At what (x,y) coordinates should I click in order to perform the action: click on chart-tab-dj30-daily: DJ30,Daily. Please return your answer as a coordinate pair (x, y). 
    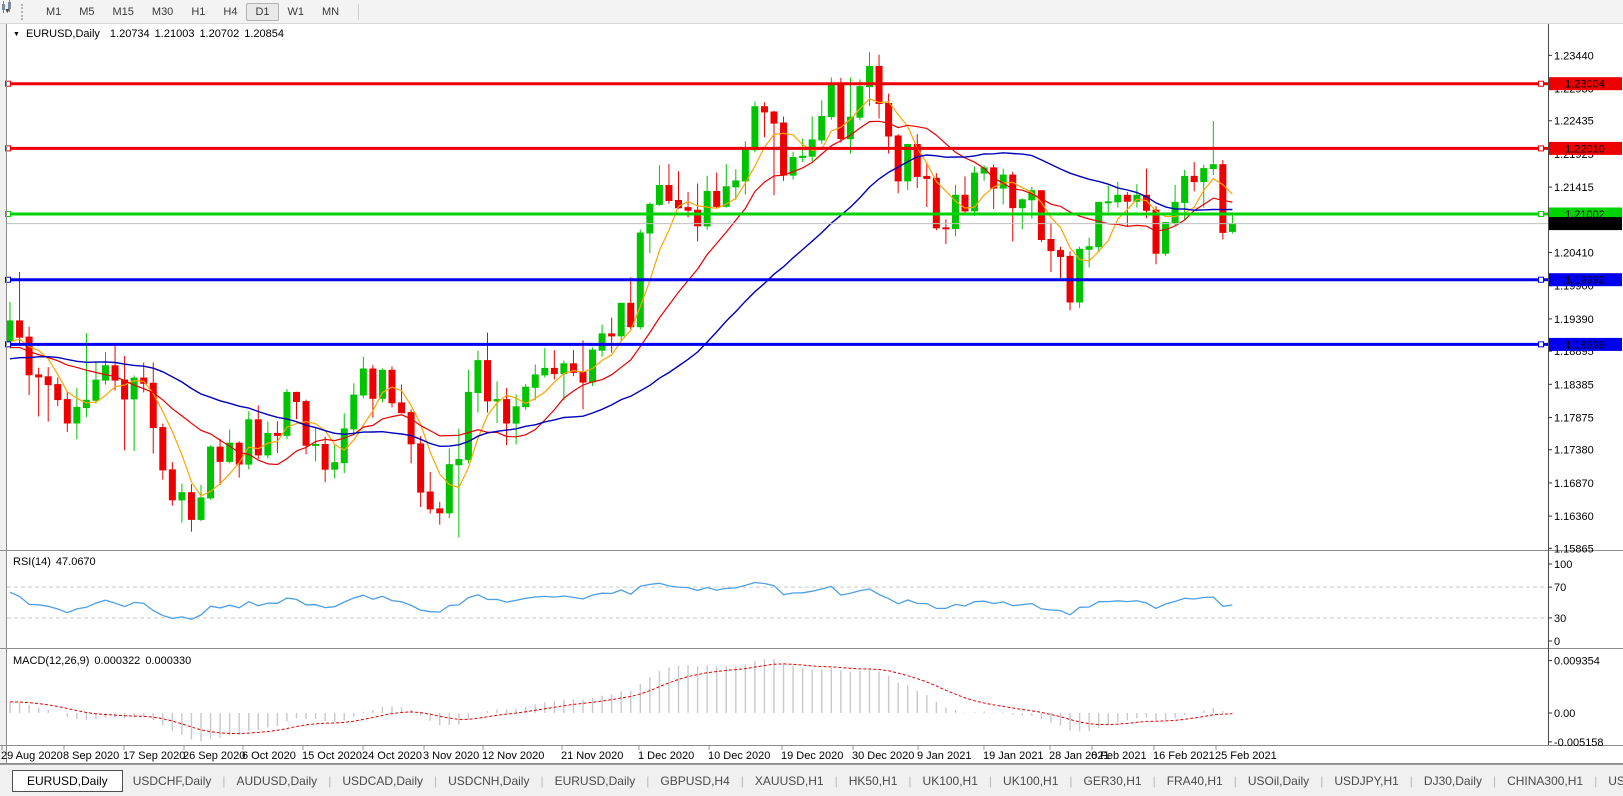
    Looking at the image, I should click on (1452, 781).